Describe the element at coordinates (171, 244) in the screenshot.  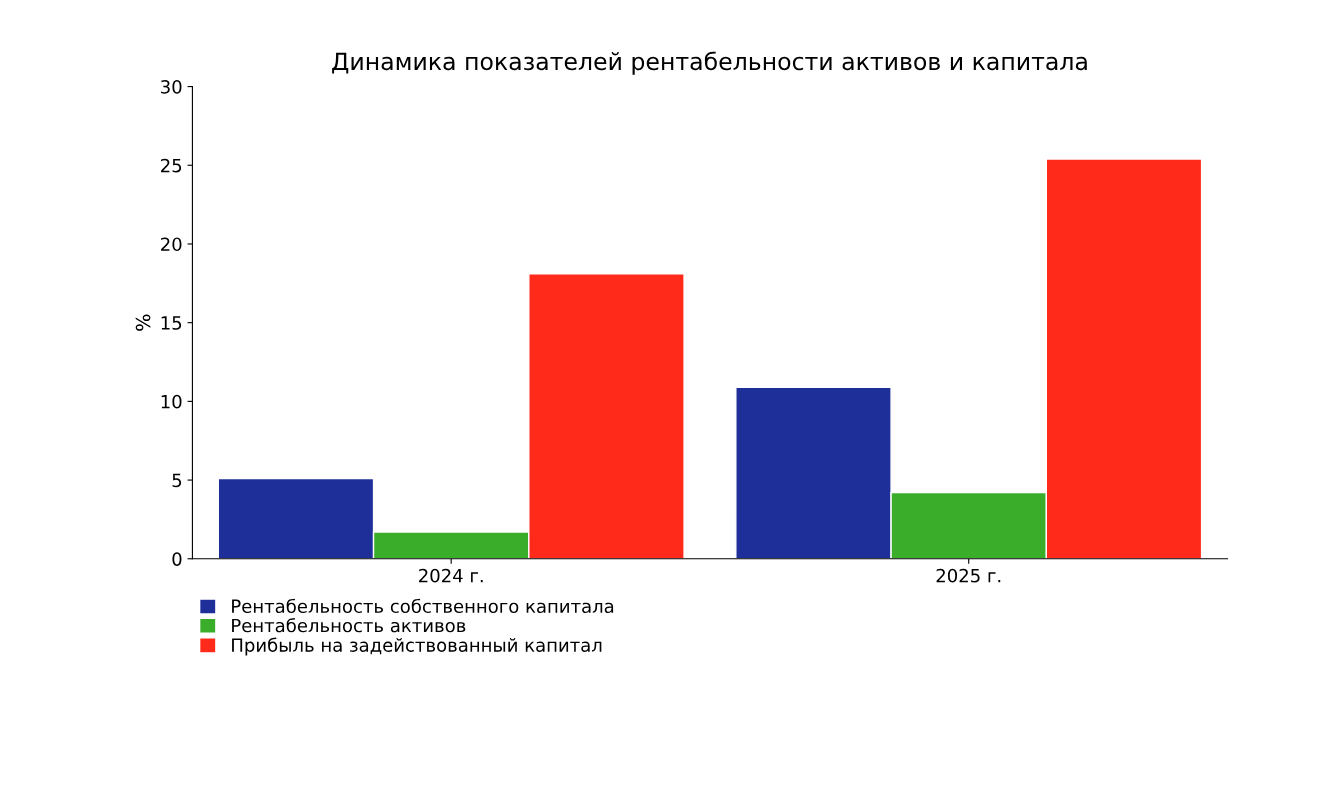
I see `y-tick-label: 20` at that location.